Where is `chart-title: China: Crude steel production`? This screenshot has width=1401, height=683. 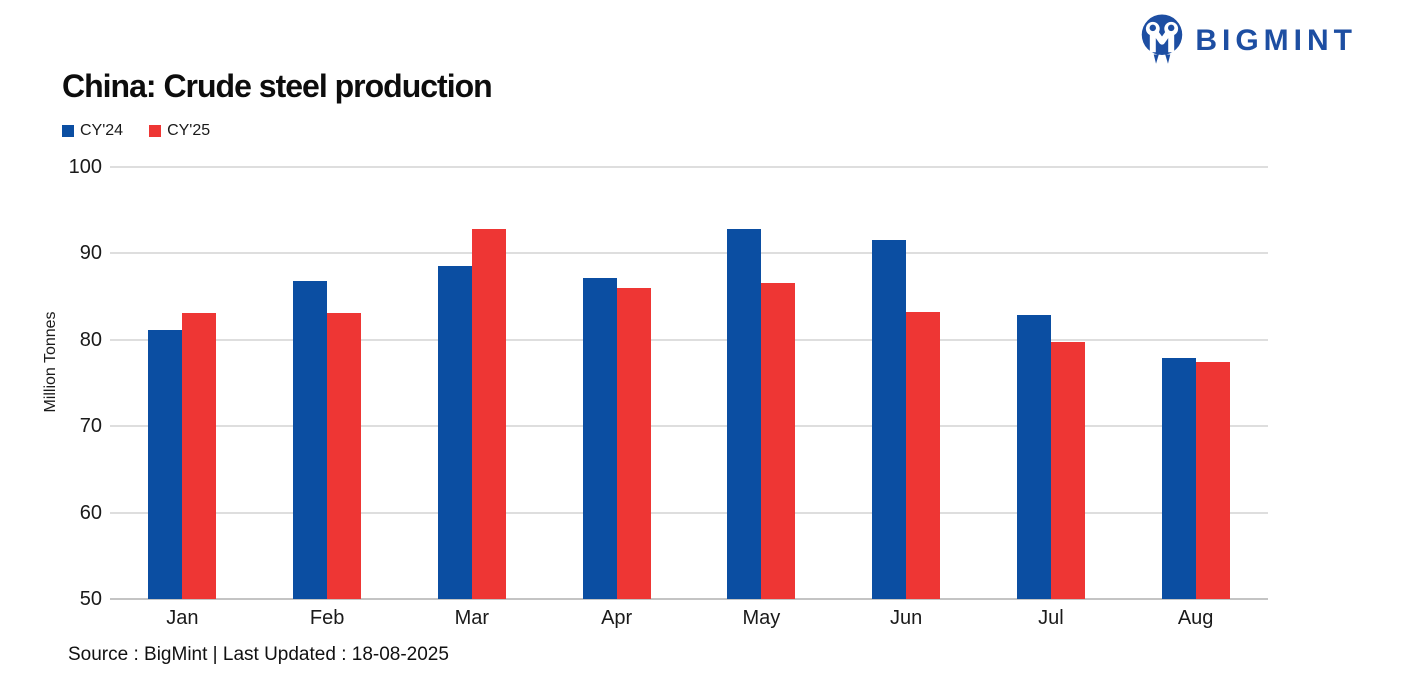 chart-title: China: Crude steel production is located at coordinates (277, 86).